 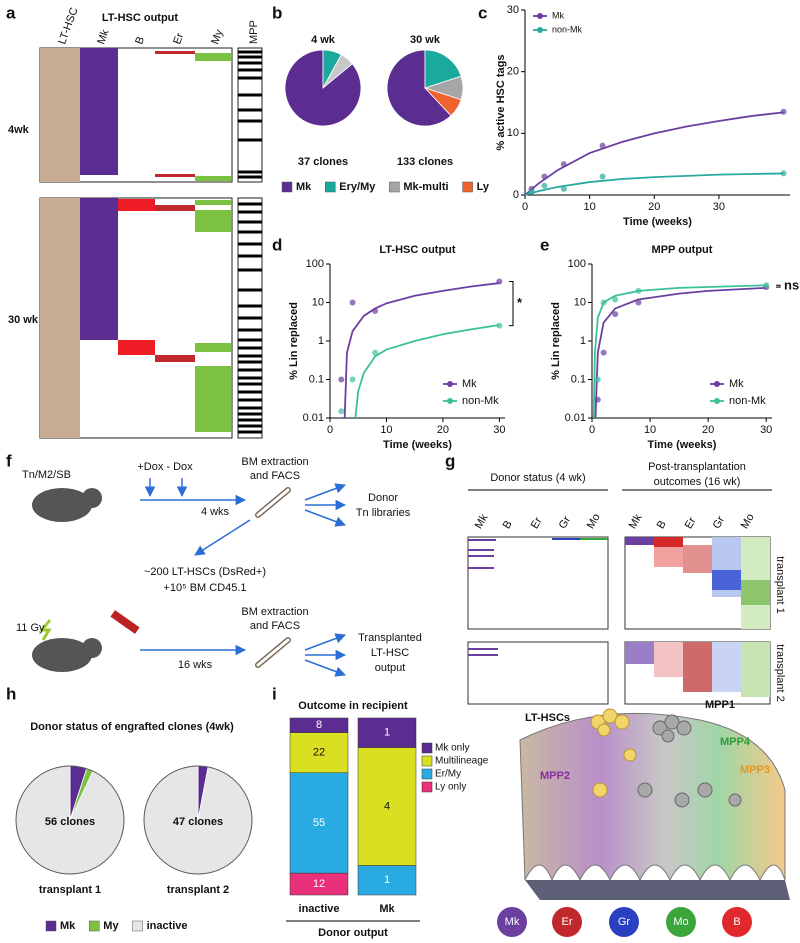 I want to click on panel-title: LT-HSC output, so click(x=140, y=18).